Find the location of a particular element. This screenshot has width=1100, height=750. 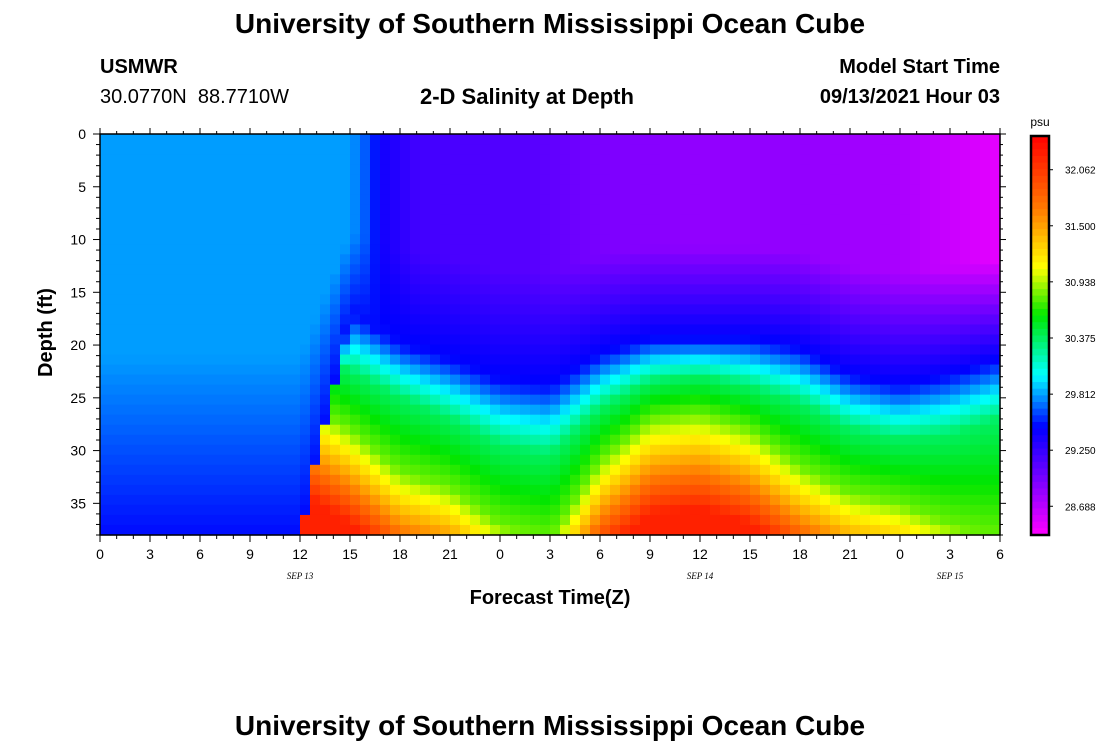

x-tick-label: 21 is located at coordinates (850, 554).